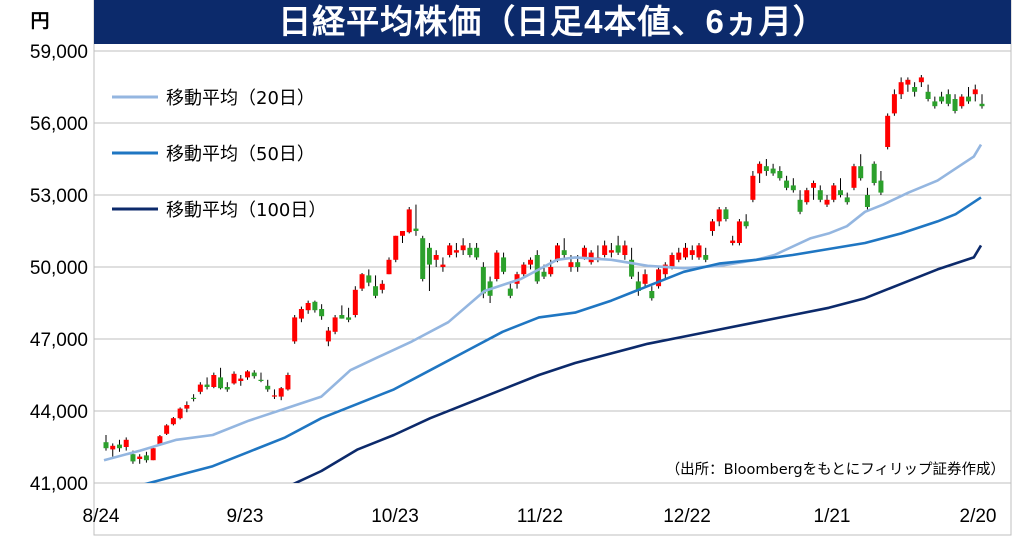 This screenshot has height=536, width=1024. I want to click on x-tick-label: 12/22, so click(687, 516).